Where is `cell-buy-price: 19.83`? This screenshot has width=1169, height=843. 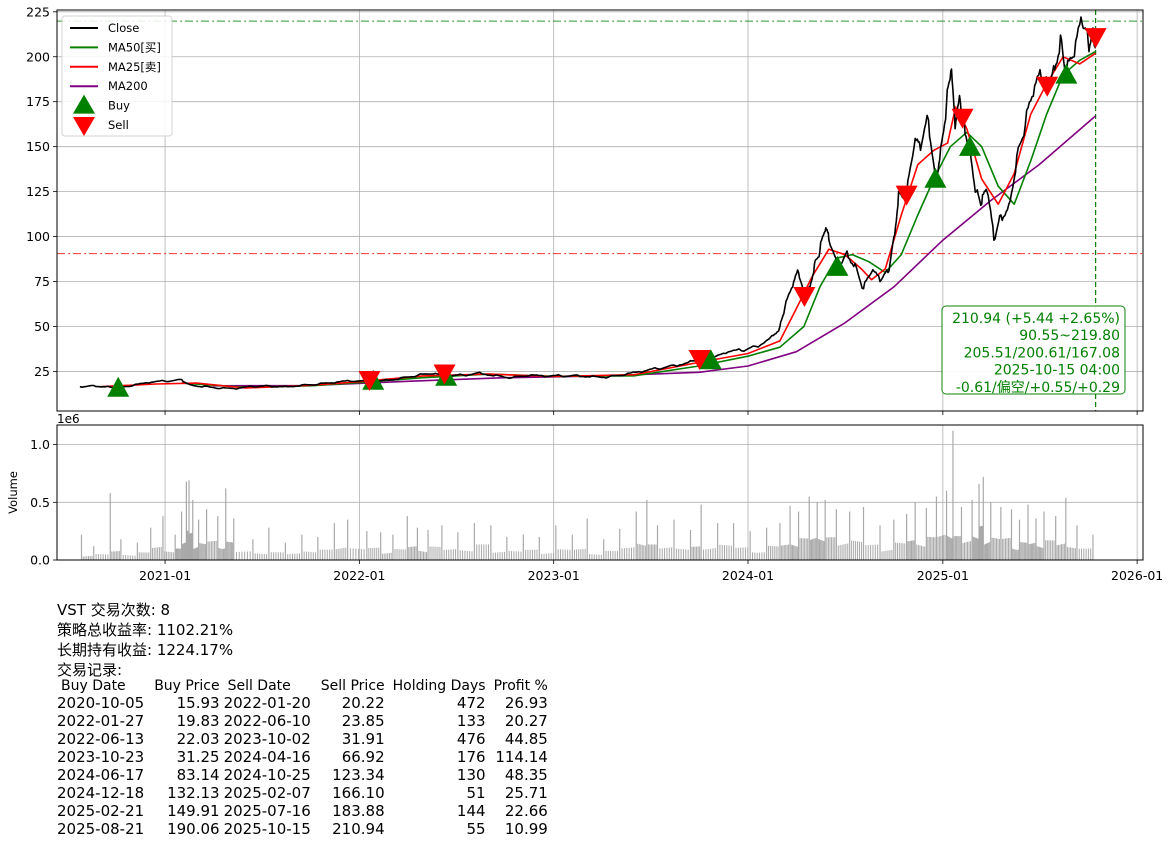
cell-buy-price: 19.83 is located at coordinates (198, 721).